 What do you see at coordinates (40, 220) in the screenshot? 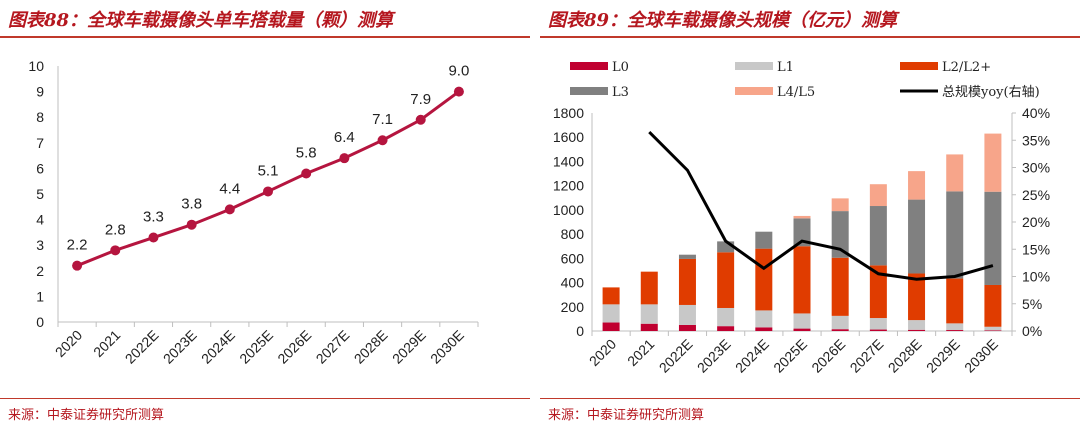
I see `y-tick-label: 4` at bounding box center [40, 220].